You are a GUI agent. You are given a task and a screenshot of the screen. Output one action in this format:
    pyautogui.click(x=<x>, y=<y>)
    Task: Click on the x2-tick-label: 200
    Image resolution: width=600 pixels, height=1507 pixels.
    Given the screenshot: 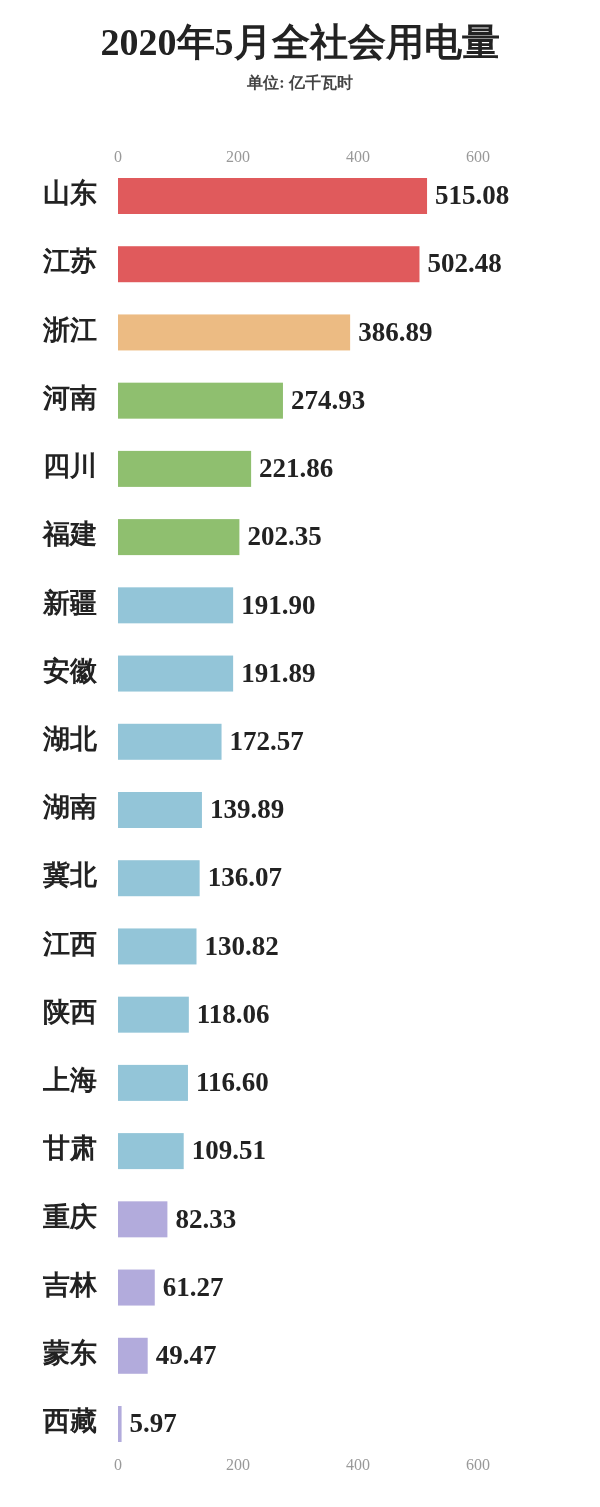 What is the action you would take?
    pyautogui.click(x=238, y=1464)
    